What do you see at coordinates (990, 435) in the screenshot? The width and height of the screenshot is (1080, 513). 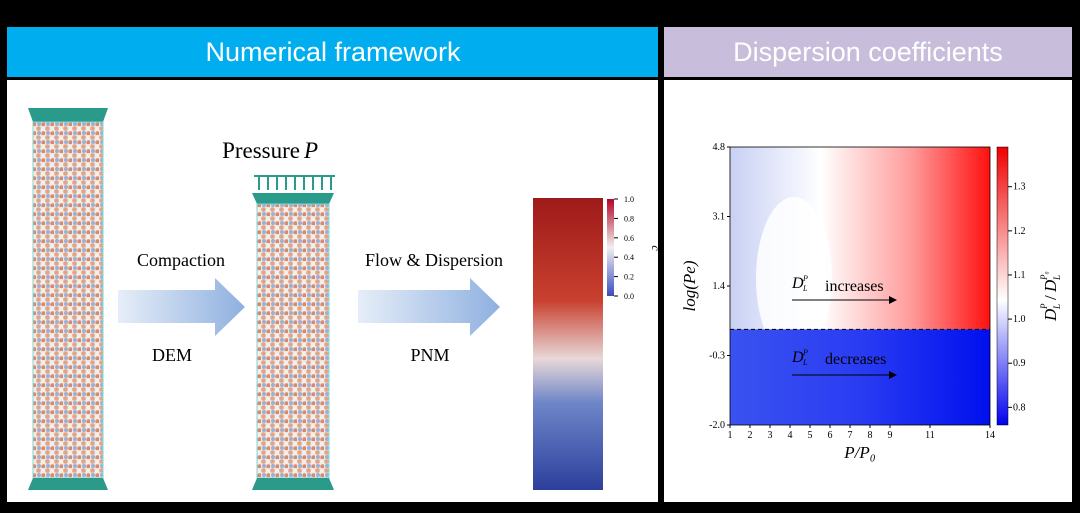 I see `x-tick-label: 14` at bounding box center [990, 435].